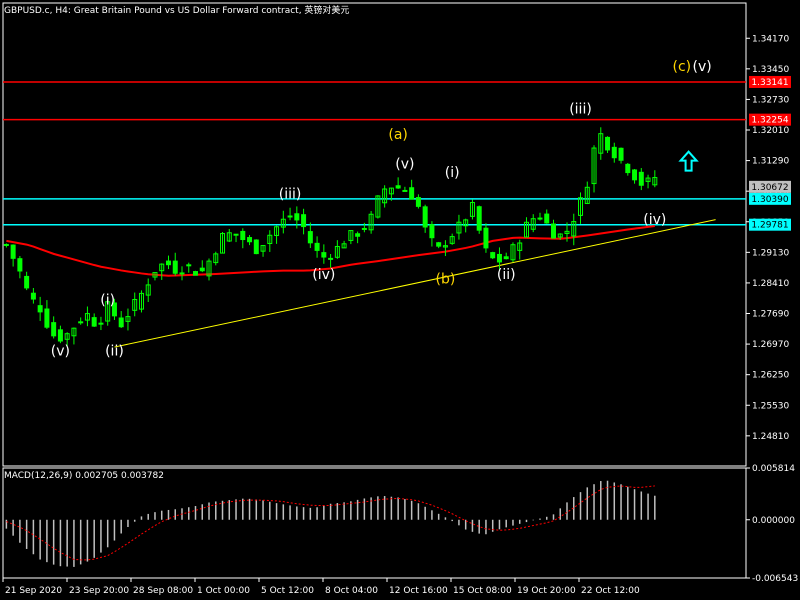 The height and width of the screenshot is (600, 800). Describe the element at coordinates (223, 591) in the screenshot. I see `time-tick-label: 1 Oct 00:00` at that location.